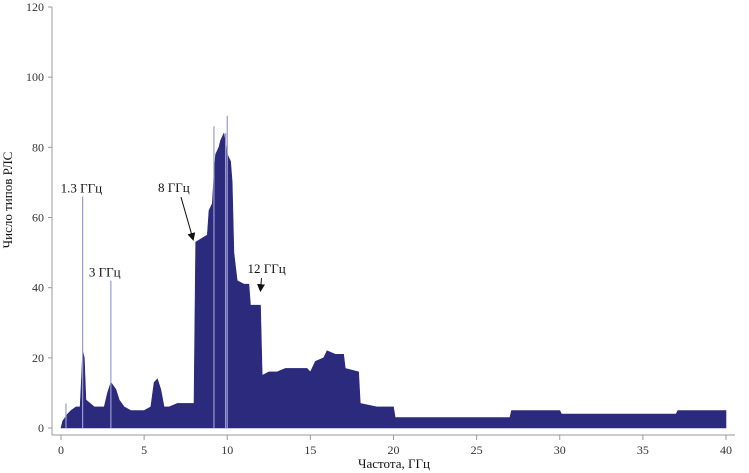 The height and width of the screenshot is (473, 749). Describe the element at coordinates (144, 450) in the screenshot. I see `x-tick-label: 5` at that location.